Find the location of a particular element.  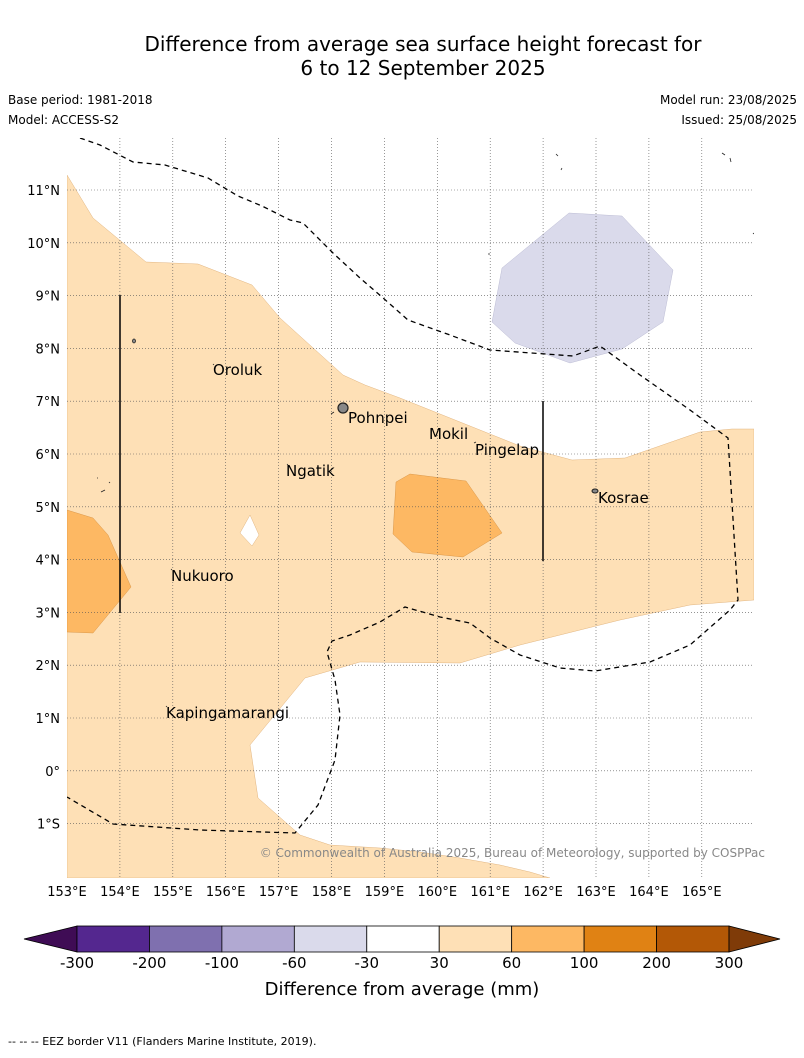

latitude-labels: 11°N 10°N 9°N 8°N 7°N 6°N 5°N 4°N 3°N 2°N 1°N 0° 1°S is located at coordinates (43, 508).